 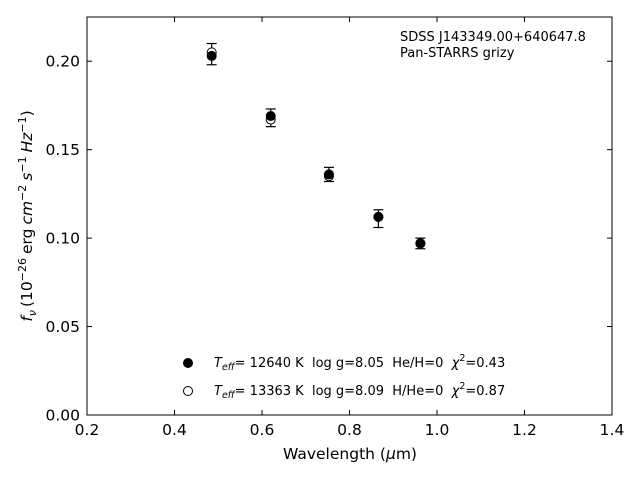 I want to click on y-tick-label: 0.00, so click(x=62, y=416).